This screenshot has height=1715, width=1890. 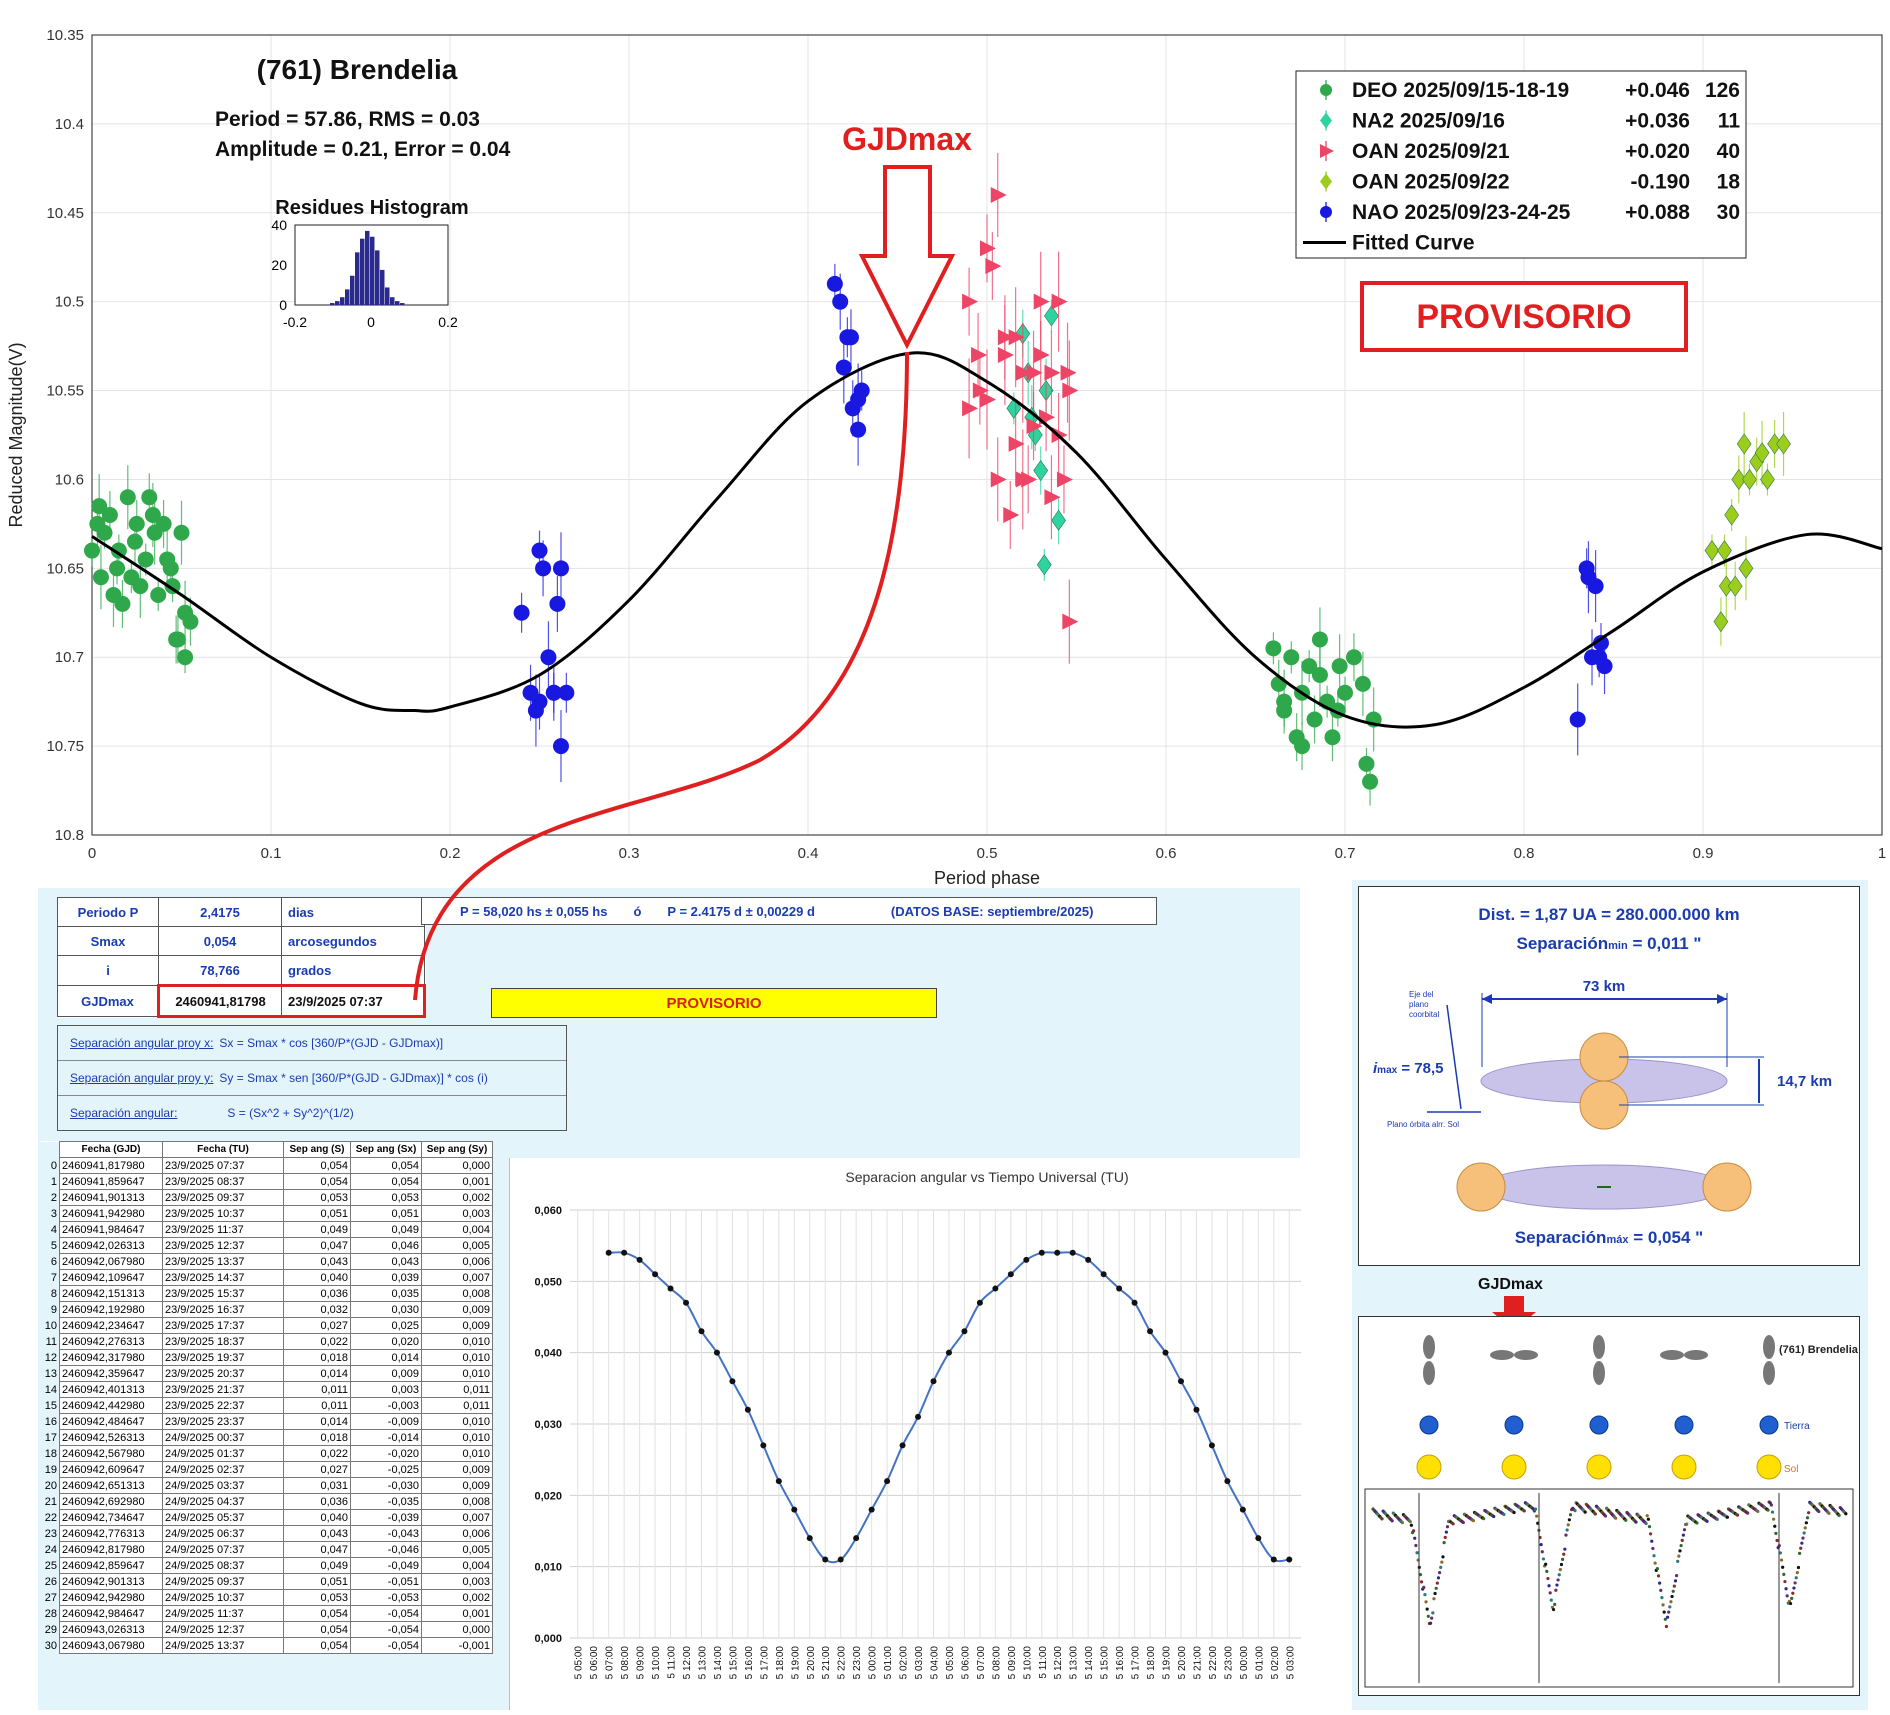 I want to click on table-cell: 24/9/2025 09:37, so click(x=223, y=1581).